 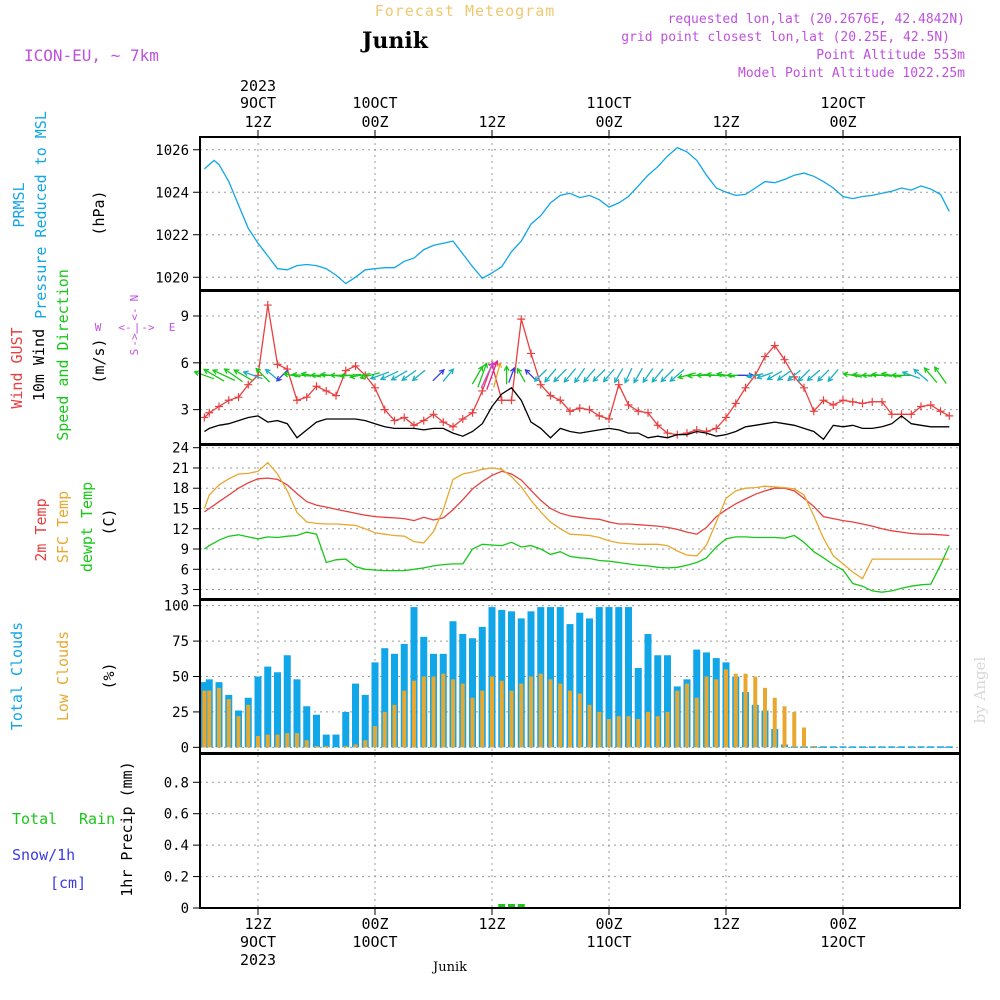 What do you see at coordinates (17, 367) in the screenshot?
I see `wind-gust-label: Wind GUST` at bounding box center [17, 367].